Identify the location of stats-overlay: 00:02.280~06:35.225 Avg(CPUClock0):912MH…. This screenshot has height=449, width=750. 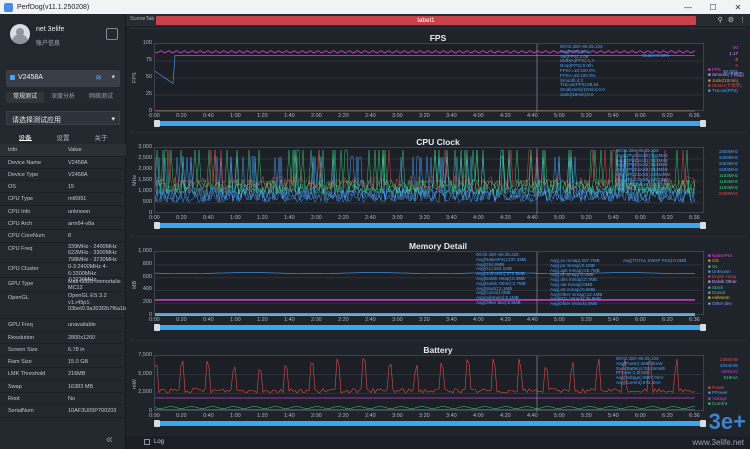
(643, 170).